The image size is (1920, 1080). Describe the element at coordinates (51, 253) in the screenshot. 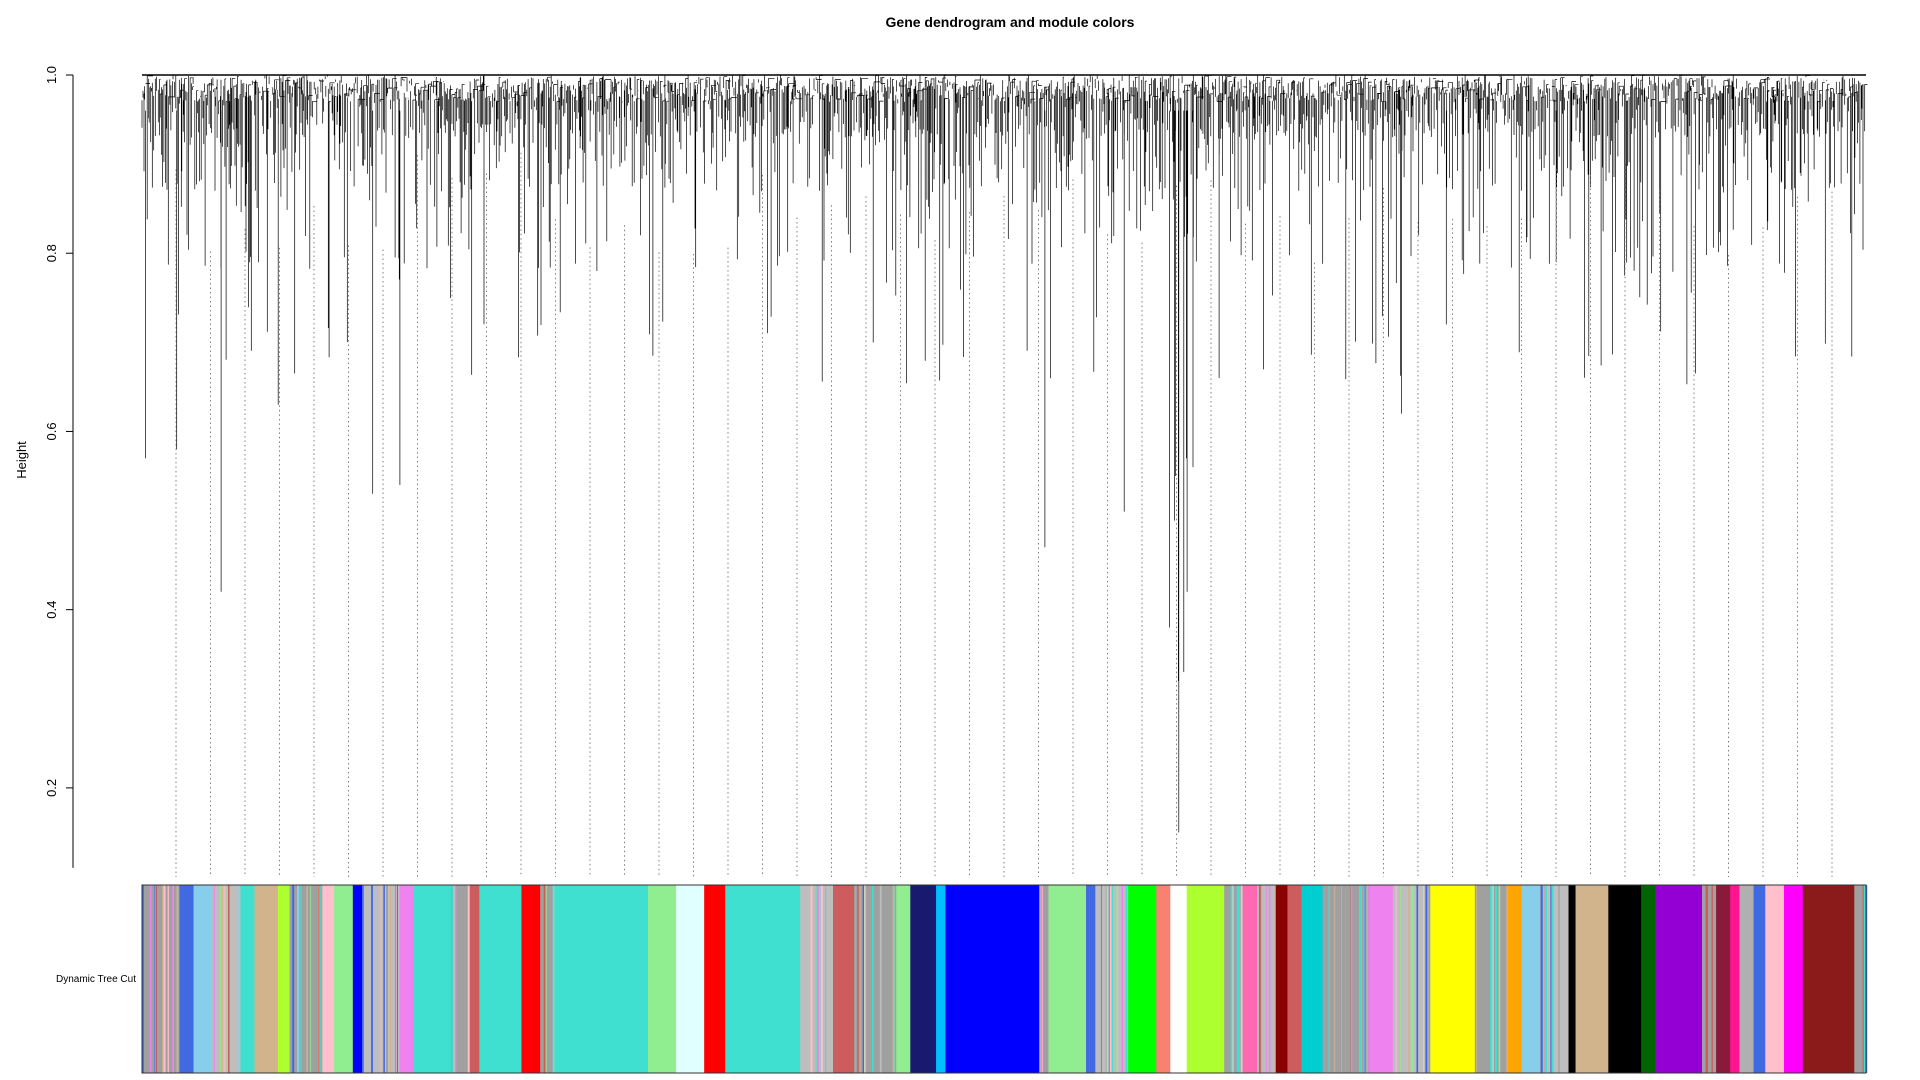

I see `y-tick-label: 0.8` at that location.